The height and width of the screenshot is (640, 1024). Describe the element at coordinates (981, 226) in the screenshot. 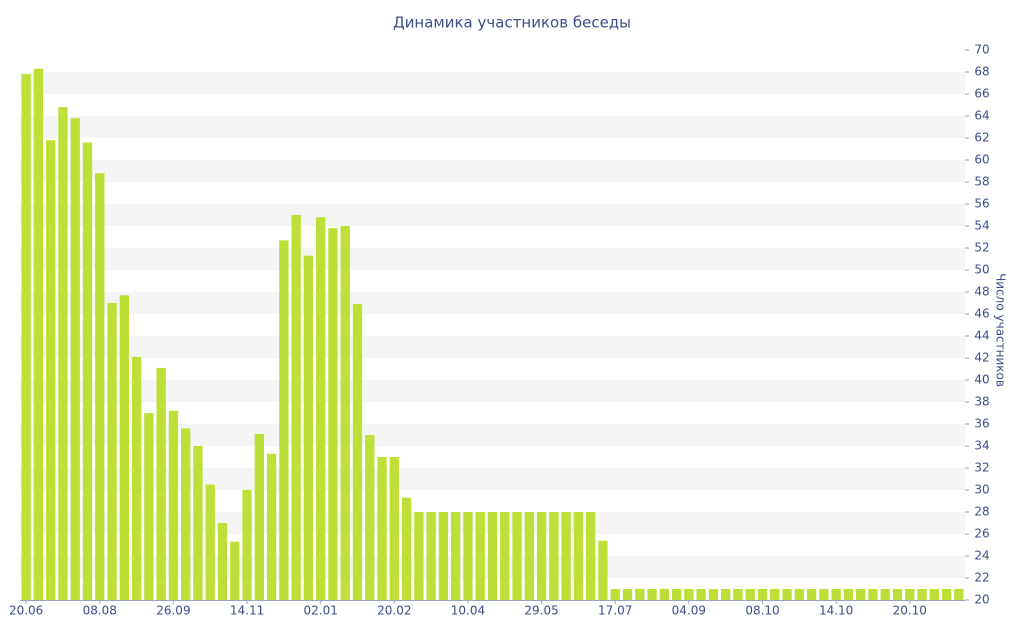

I see `y-tick-label: 54` at that location.